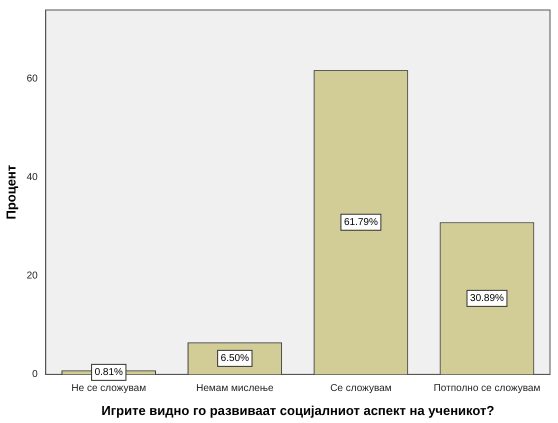 The height and width of the screenshot is (423, 558). Describe the element at coordinates (32, 178) in the screenshot. I see `y-tick-label: 40` at that location.